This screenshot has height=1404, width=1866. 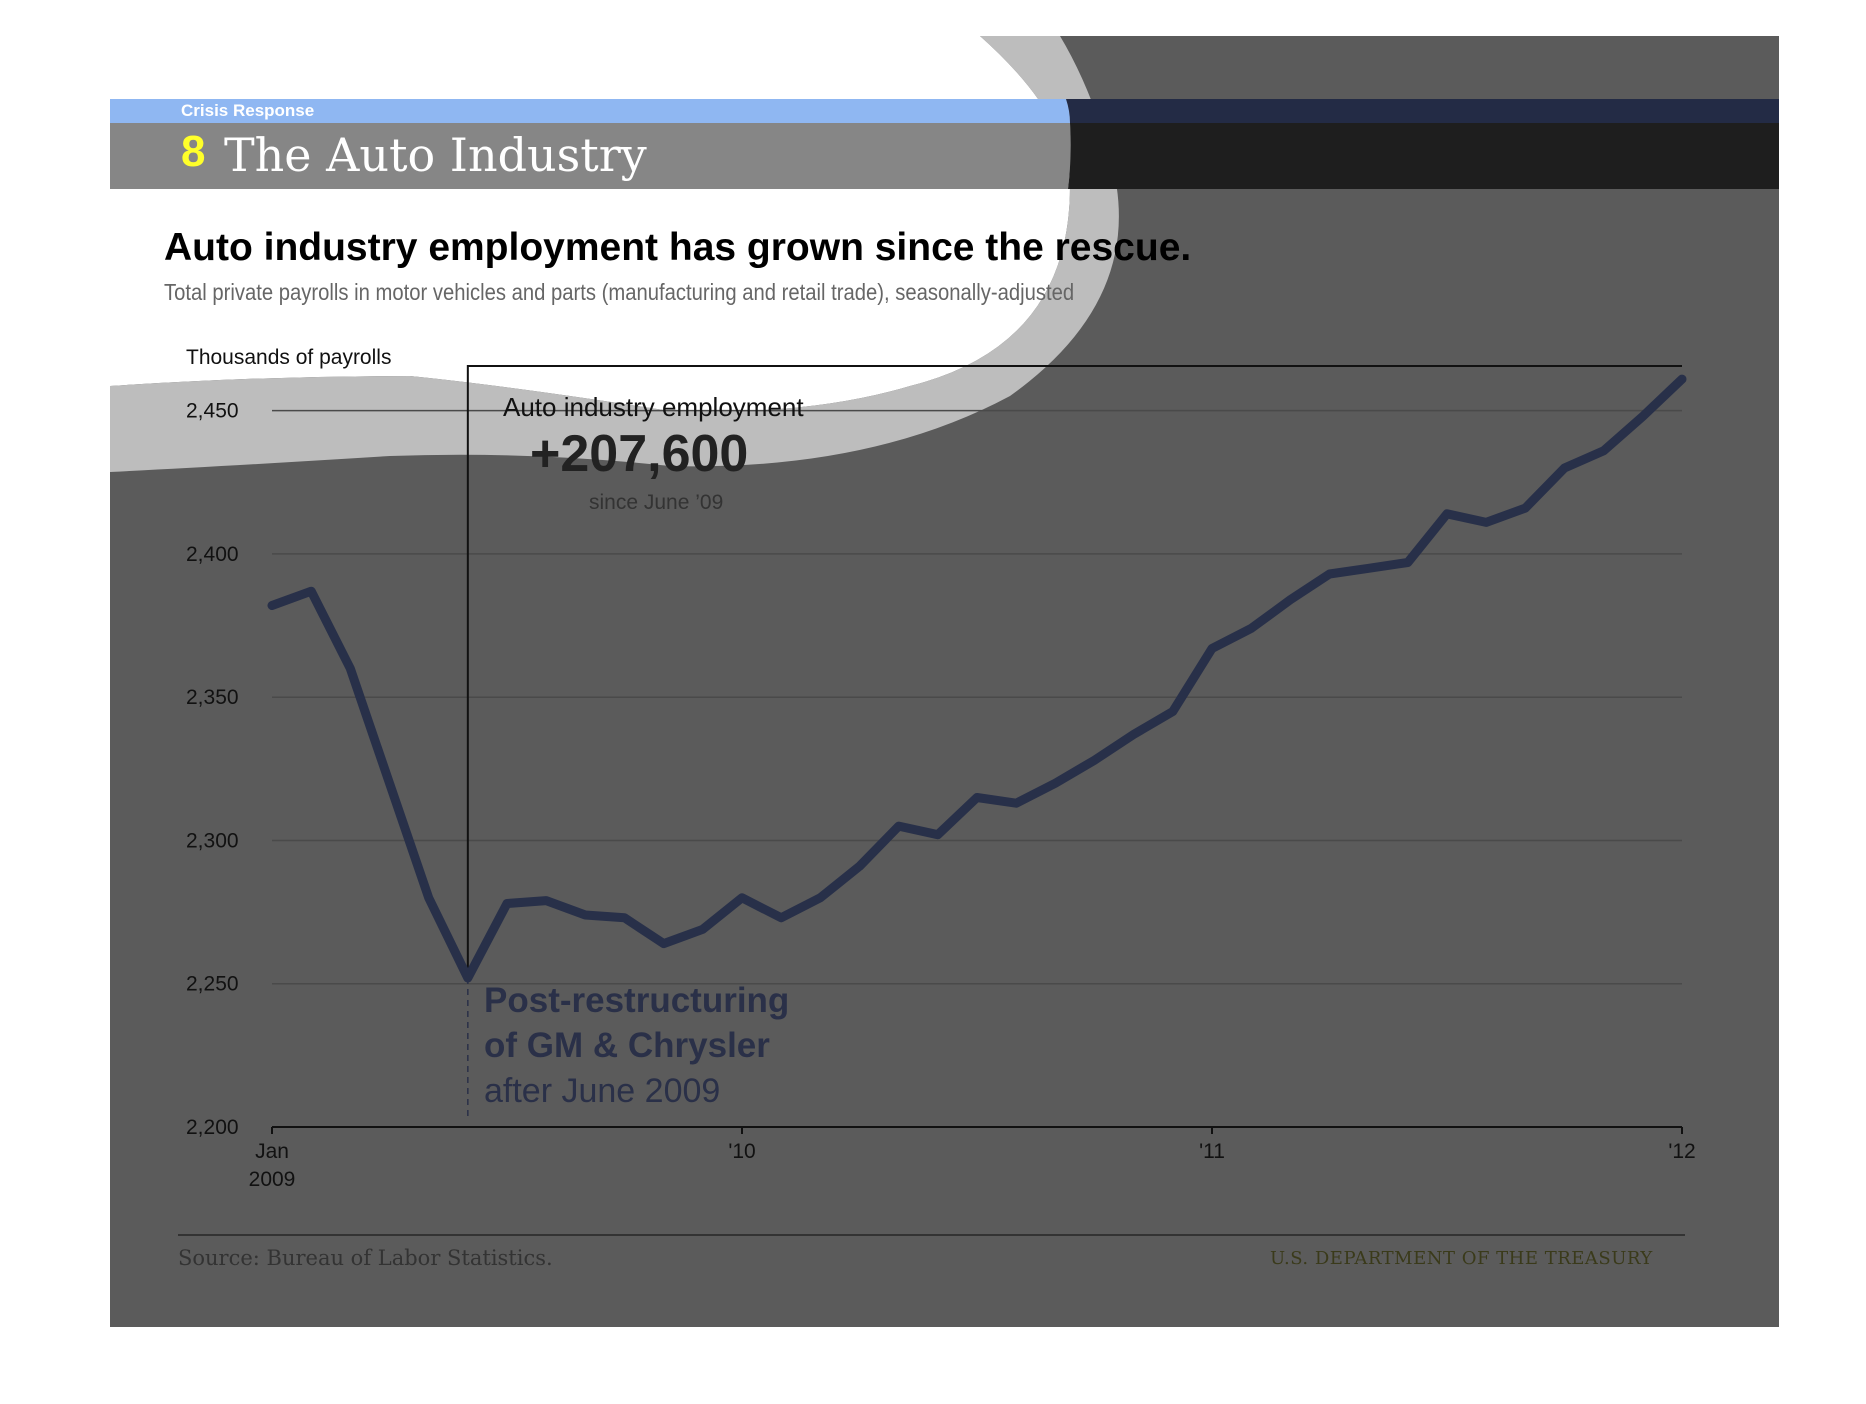 What do you see at coordinates (653, 407) in the screenshot?
I see `annotation-label: Auto industry employment` at bounding box center [653, 407].